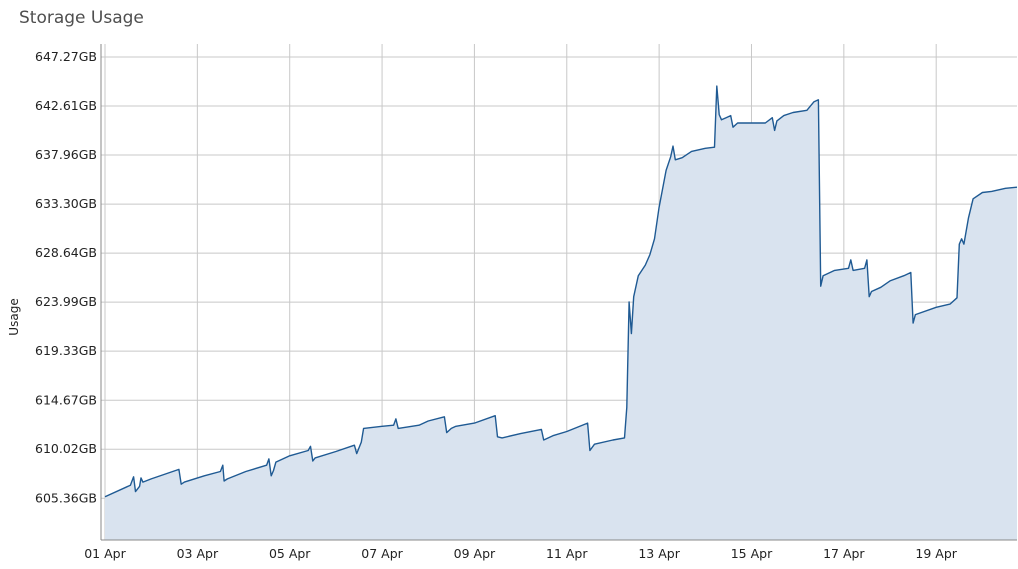 This screenshot has height=569, width=1018. I want to click on y-tick-label: 633.30GB, so click(66, 203).